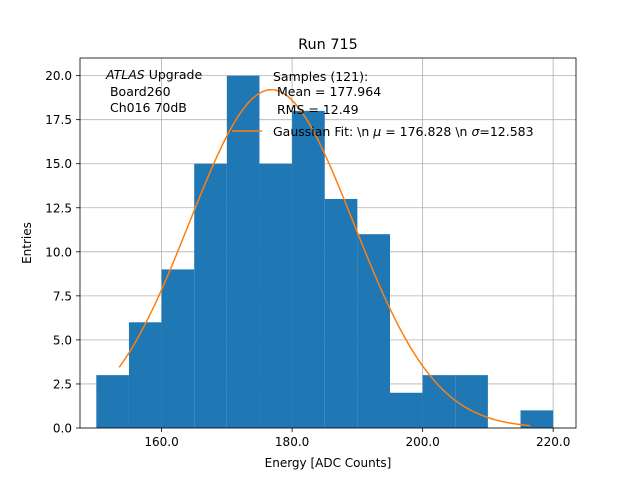  What do you see at coordinates (138, 91) in the screenshot?
I see `annotation-board: Board260` at bounding box center [138, 91].